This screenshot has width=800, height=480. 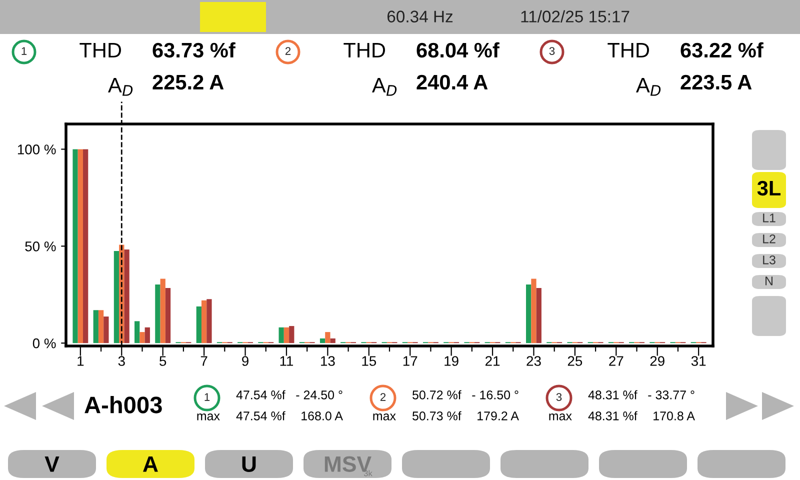 I want to click on y-tick-label: 50 %, so click(x=40, y=246).